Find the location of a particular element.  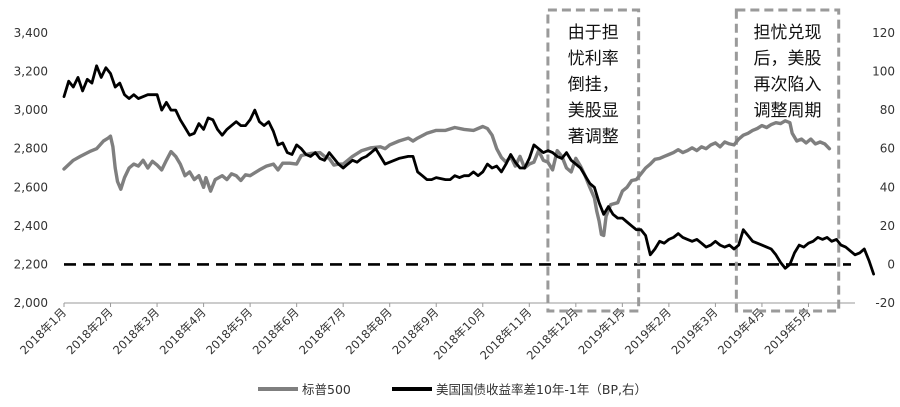

right-axis-tick-label: 0 is located at coordinates (891, 264).